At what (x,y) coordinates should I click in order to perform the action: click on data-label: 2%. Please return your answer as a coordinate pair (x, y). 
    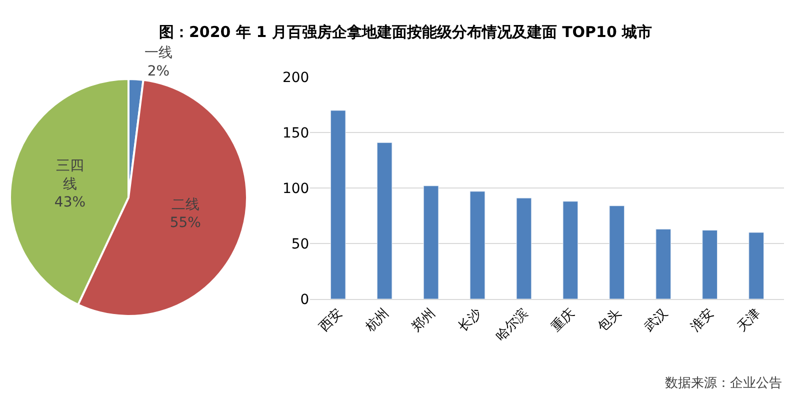
    Looking at the image, I should click on (158, 71).